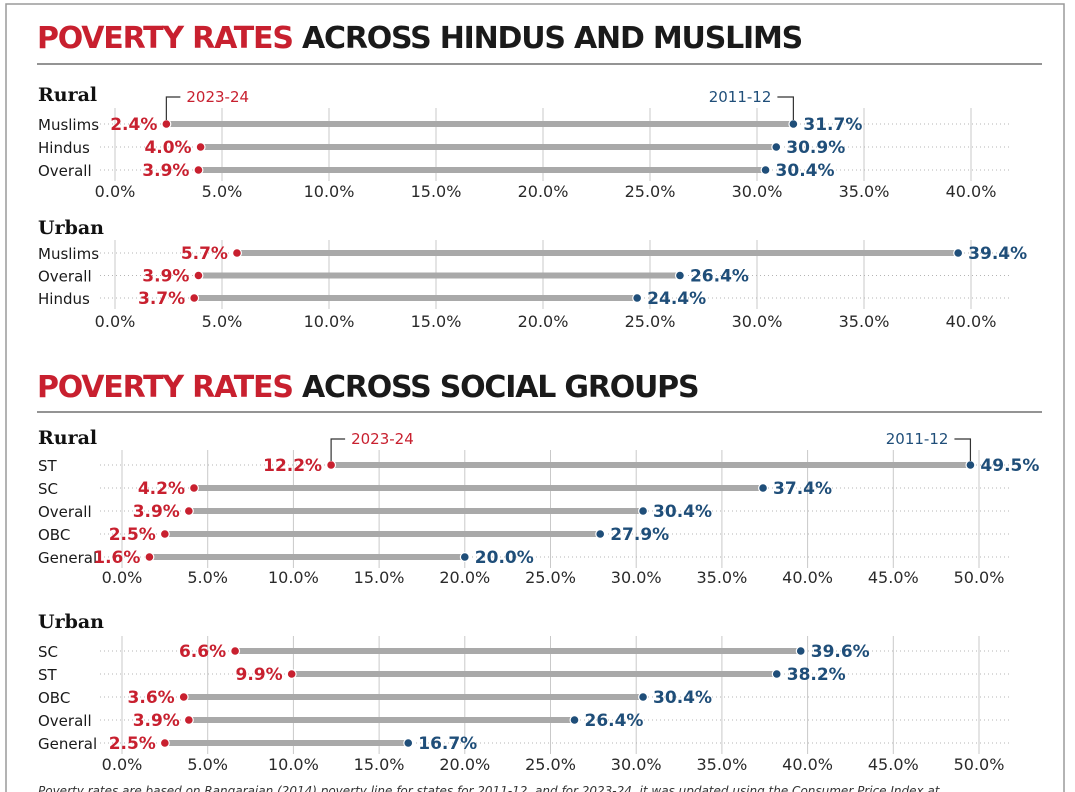 This screenshot has height=792, width=1075. Describe the element at coordinates (165, 277) in the screenshot. I see `chart2-value-label-2023: 3.9%` at that location.